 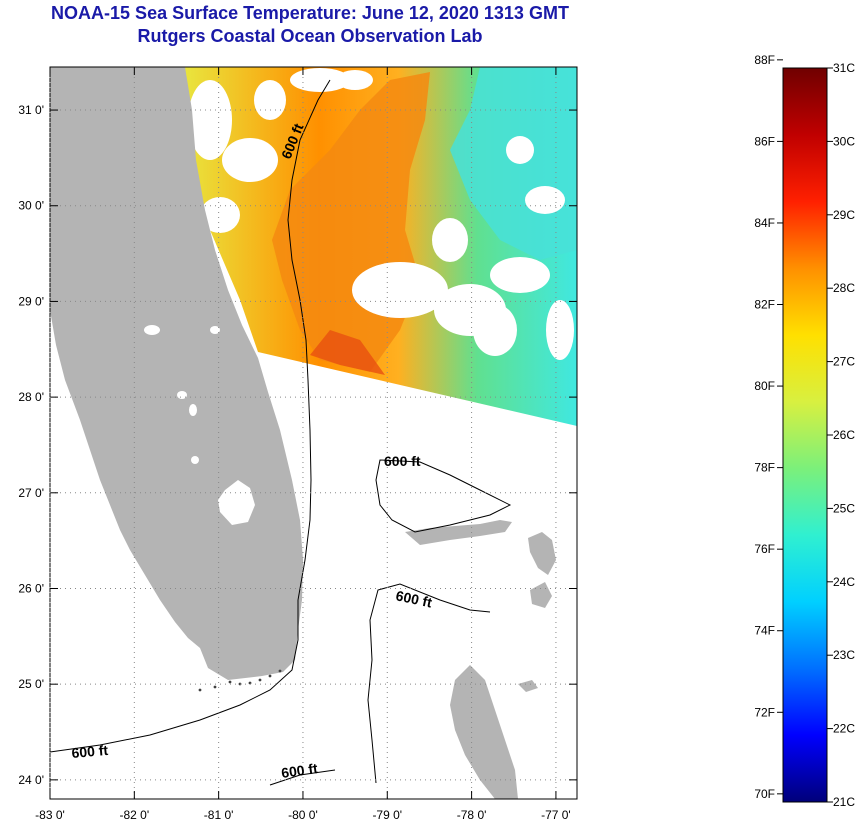 I want to click on lat-label: 27 0', so click(x=31, y=493).